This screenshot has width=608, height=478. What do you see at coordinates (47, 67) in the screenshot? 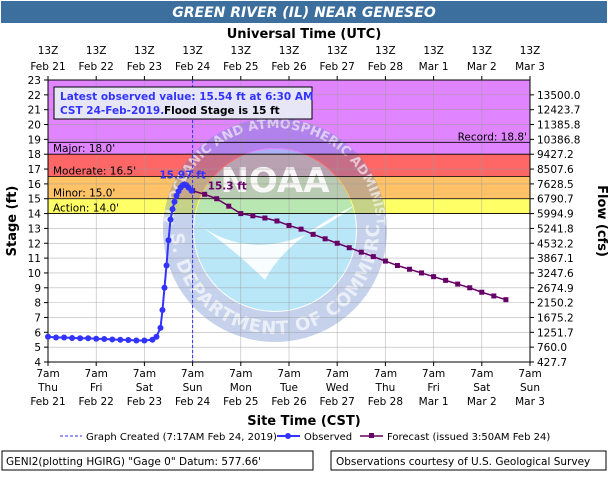
I see `top-tick-date: Feb 21` at bounding box center [47, 67].